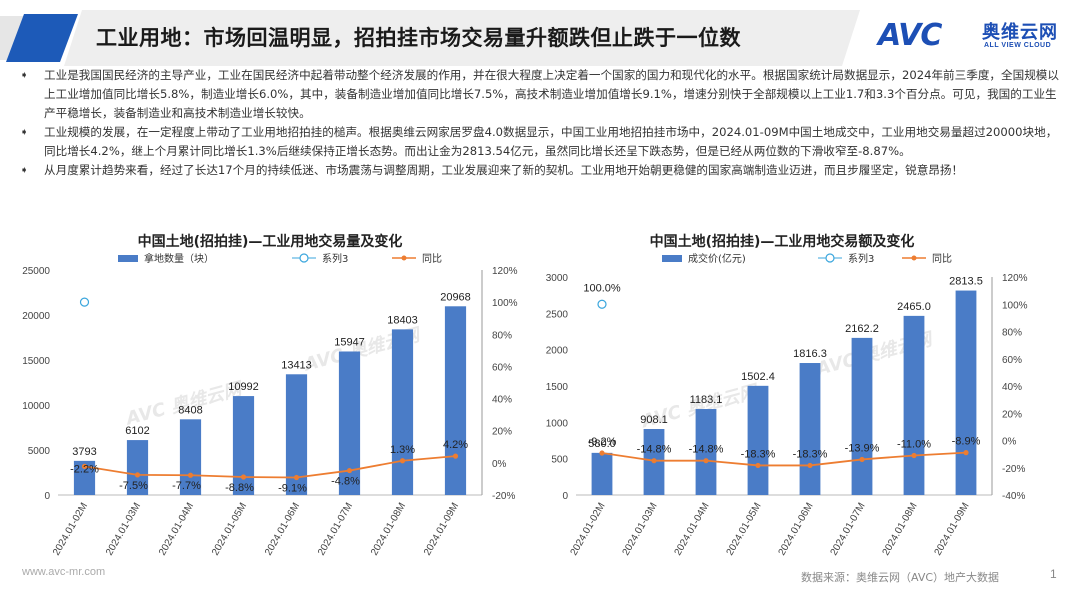 The image size is (1080, 601). What do you see at coordinates (900, 529) in the screenshot?
I see `x-tick-label: 2024.01-08M` at bounding box center [900, 529].